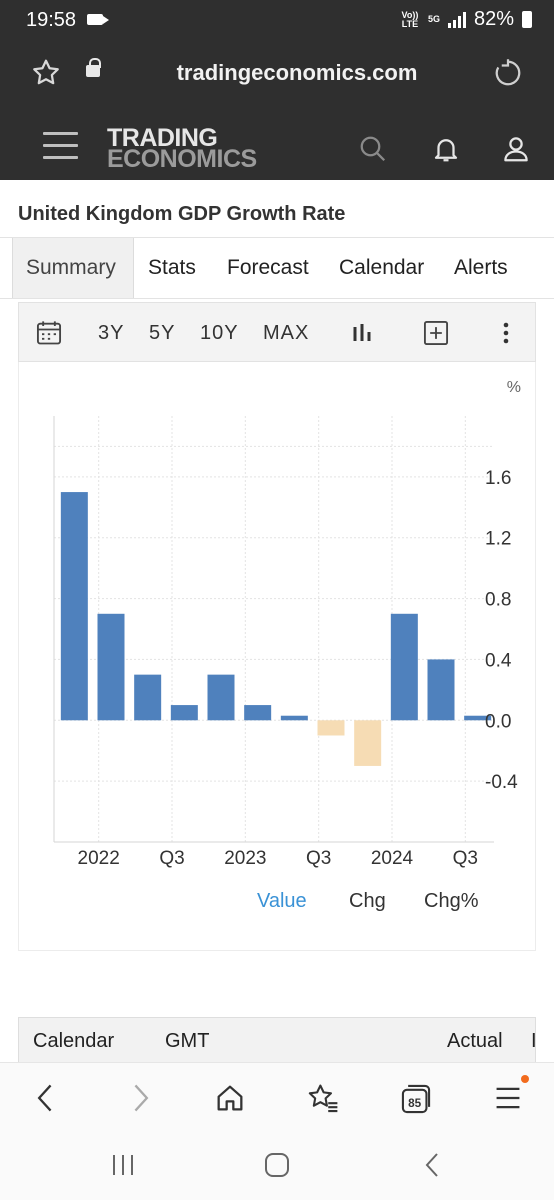  What do you see at coordinates (99, 858) in the screenshot?
I see `x-tick-label: 2022` at bounding box center [99, 858].